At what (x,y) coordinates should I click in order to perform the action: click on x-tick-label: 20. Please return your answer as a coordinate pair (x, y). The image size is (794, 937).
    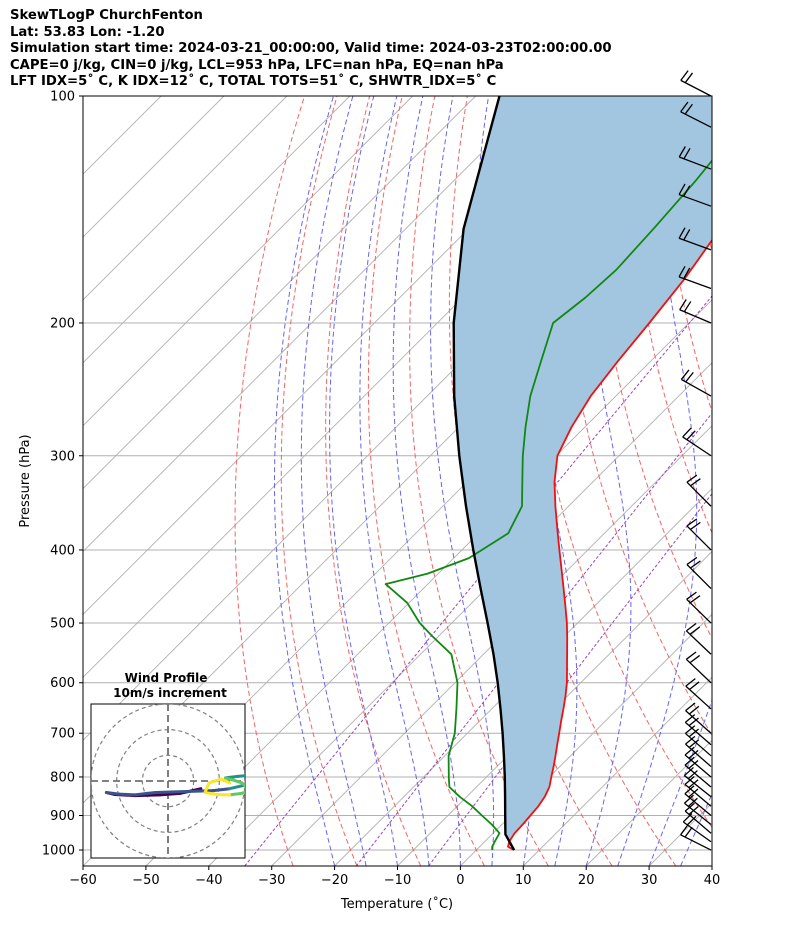
    Looking at the image, I should click on (586, 880).